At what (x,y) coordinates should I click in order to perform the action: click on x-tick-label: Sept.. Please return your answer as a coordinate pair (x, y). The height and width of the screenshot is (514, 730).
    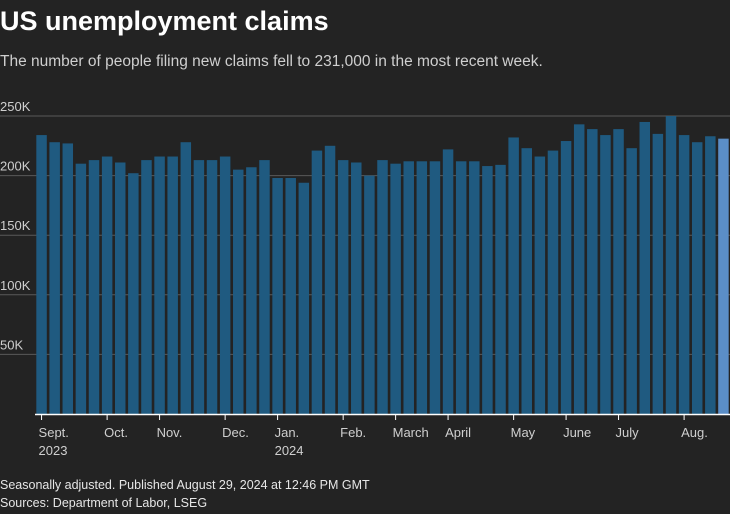
    Looking at the image, I should click on (54, 432).